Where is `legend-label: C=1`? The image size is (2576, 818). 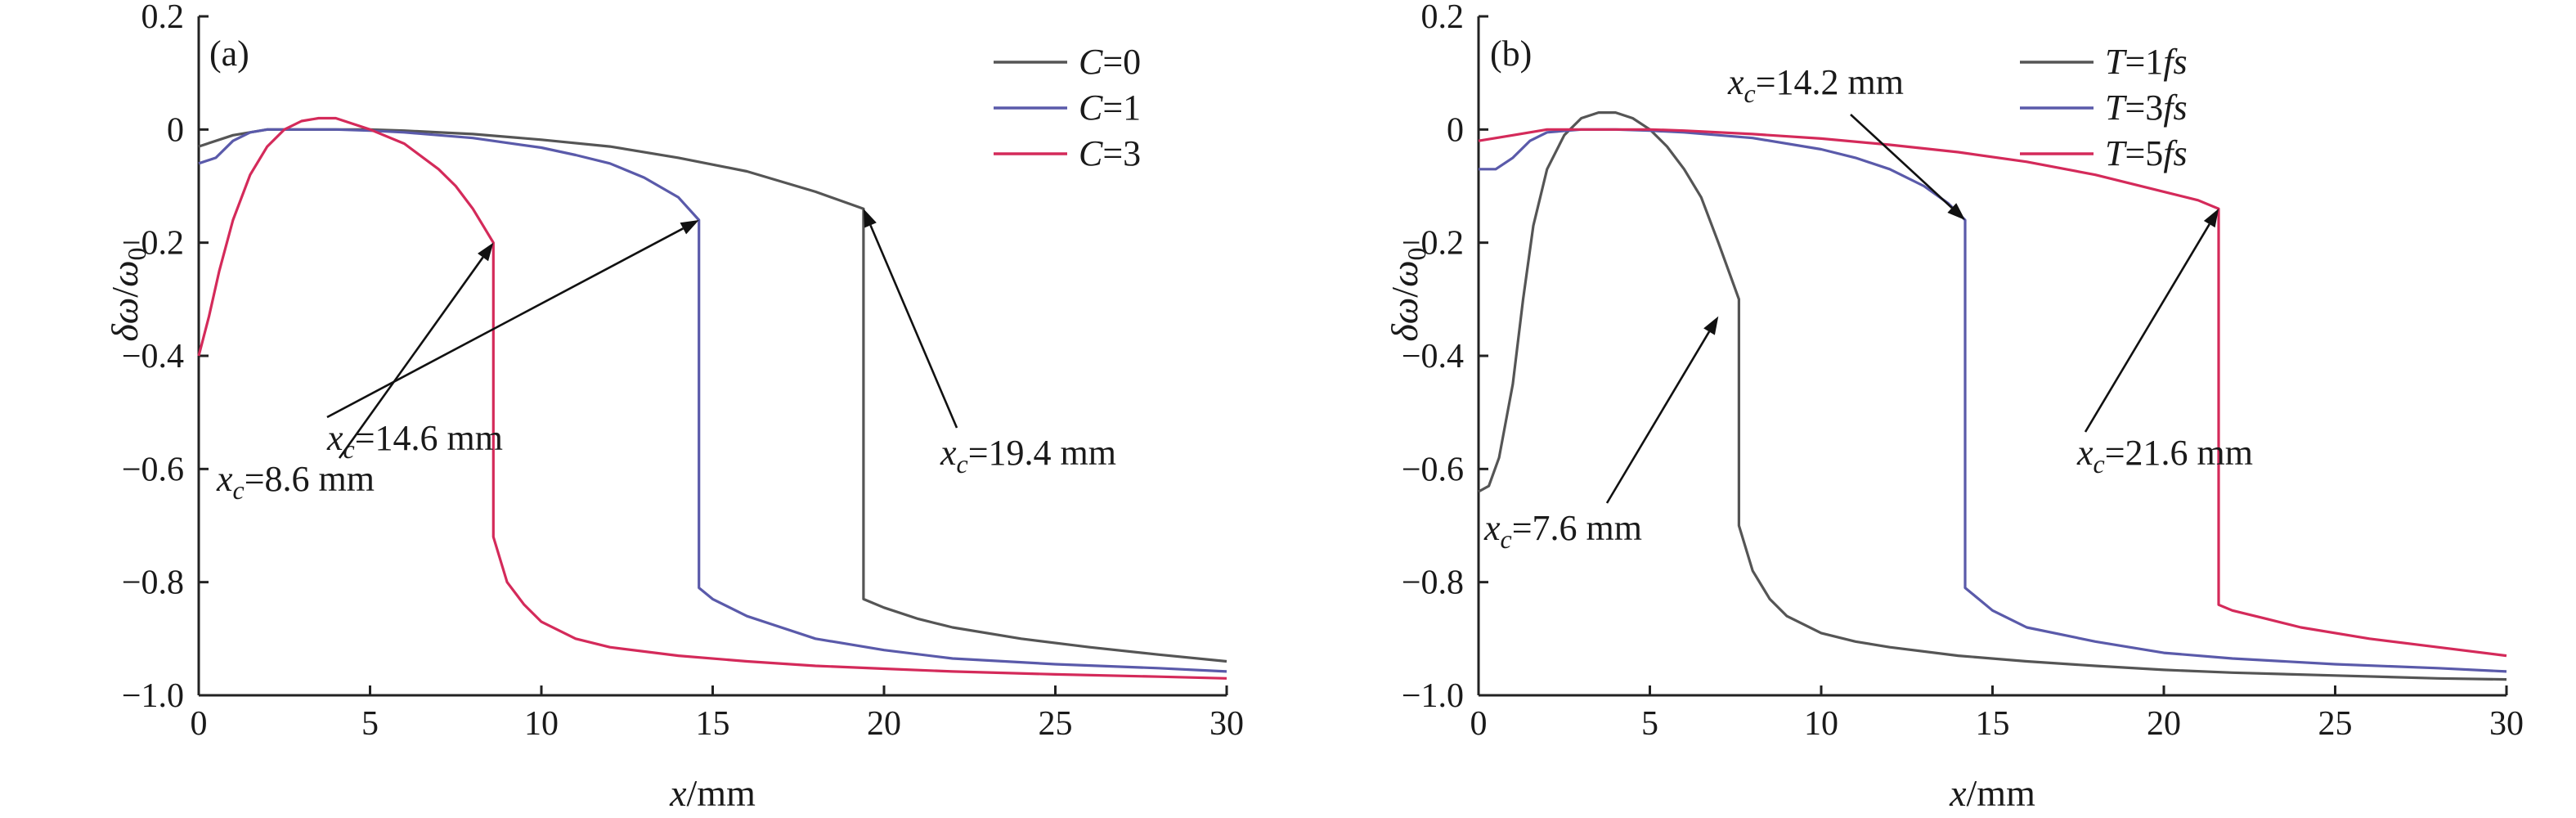 legend-label: C=1 is located at coordinates (1110, 108).